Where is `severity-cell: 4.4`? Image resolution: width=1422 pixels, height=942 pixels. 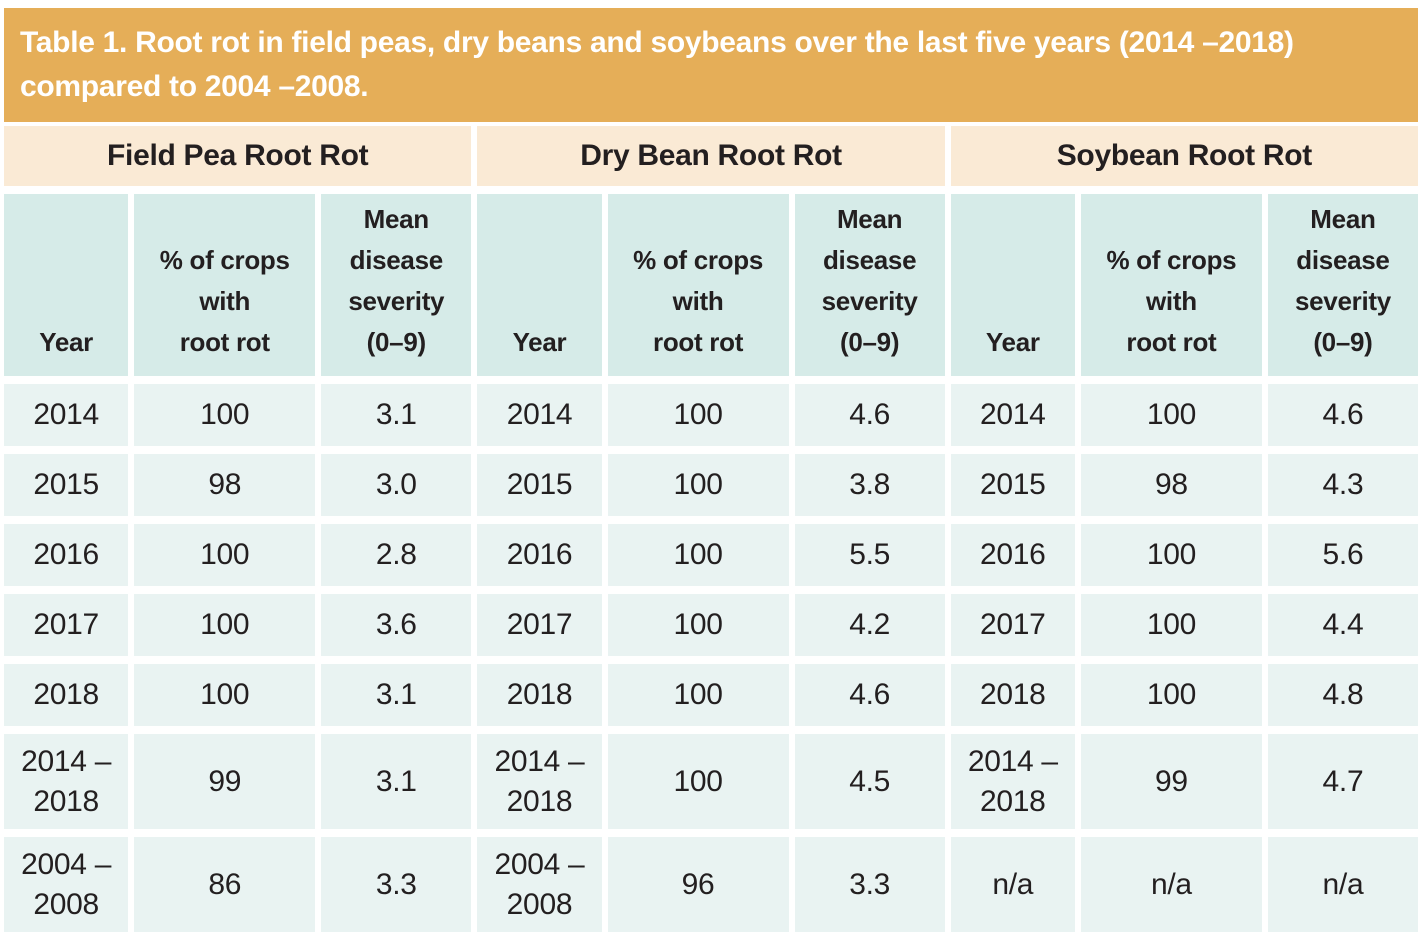 severity-cell: 4.4 is located at coordinates (1342, 625).